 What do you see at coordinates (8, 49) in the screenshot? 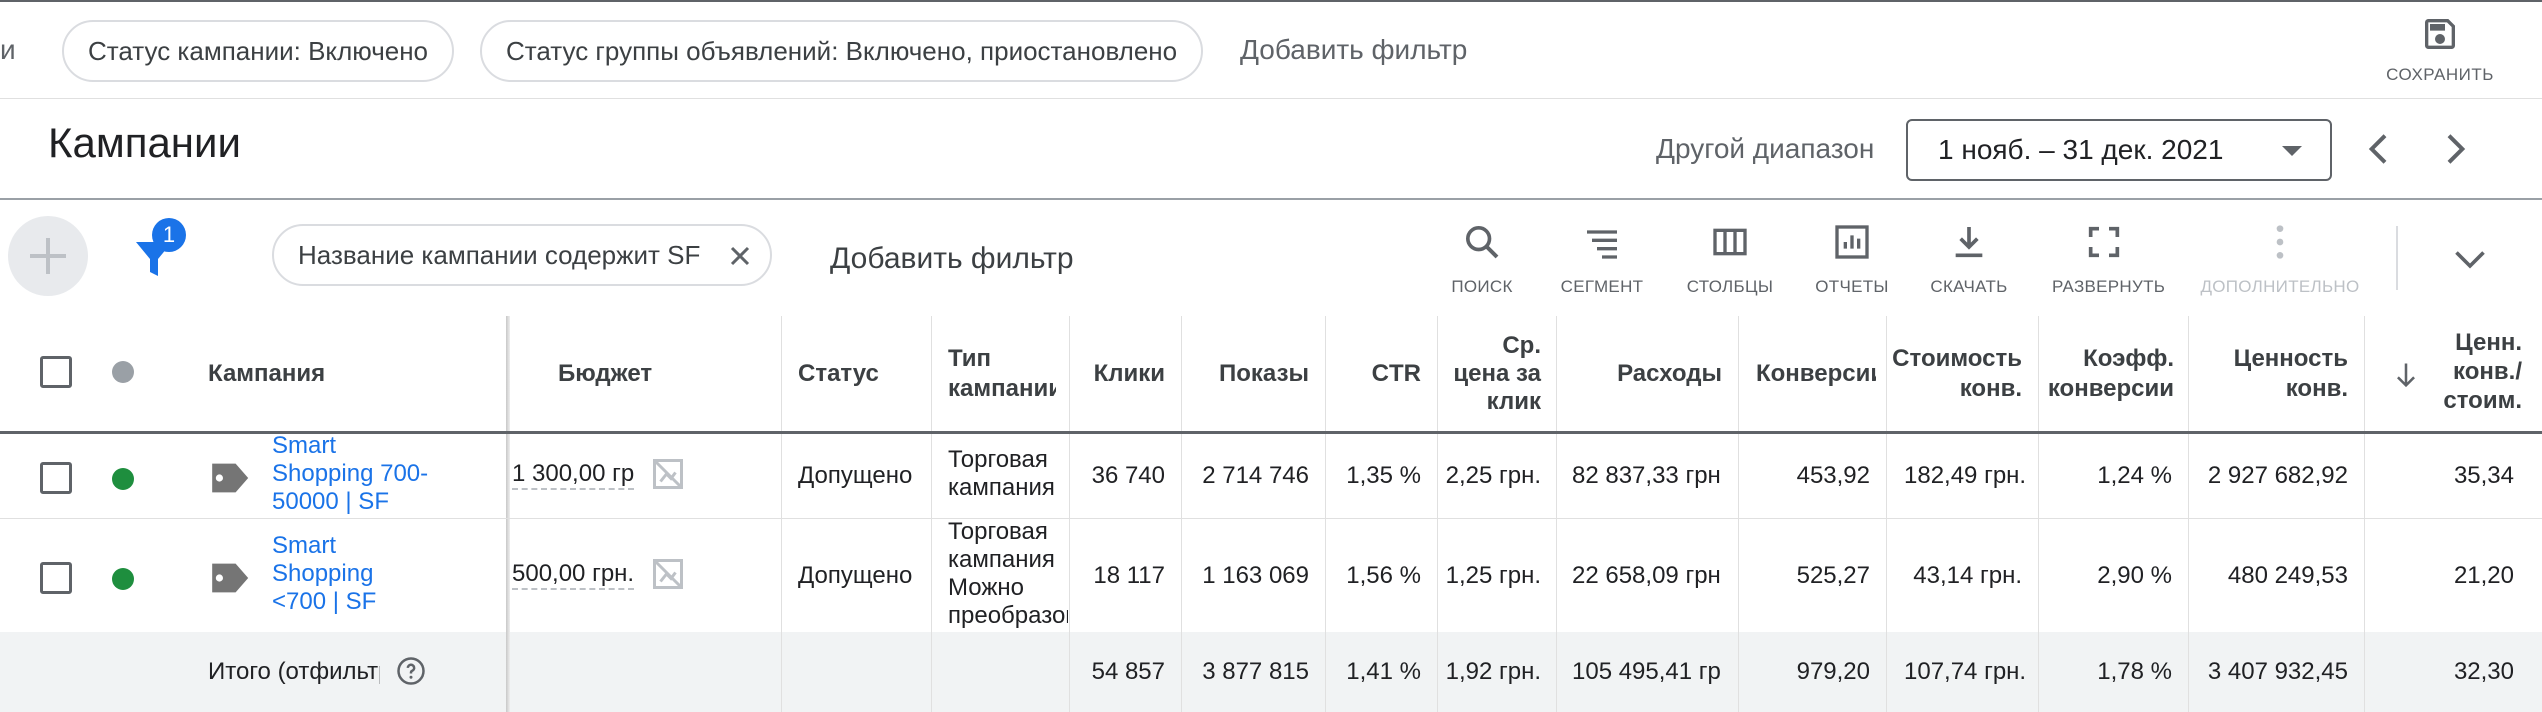
I see `partial-filter-text: и` at bounding box center [8, 49].